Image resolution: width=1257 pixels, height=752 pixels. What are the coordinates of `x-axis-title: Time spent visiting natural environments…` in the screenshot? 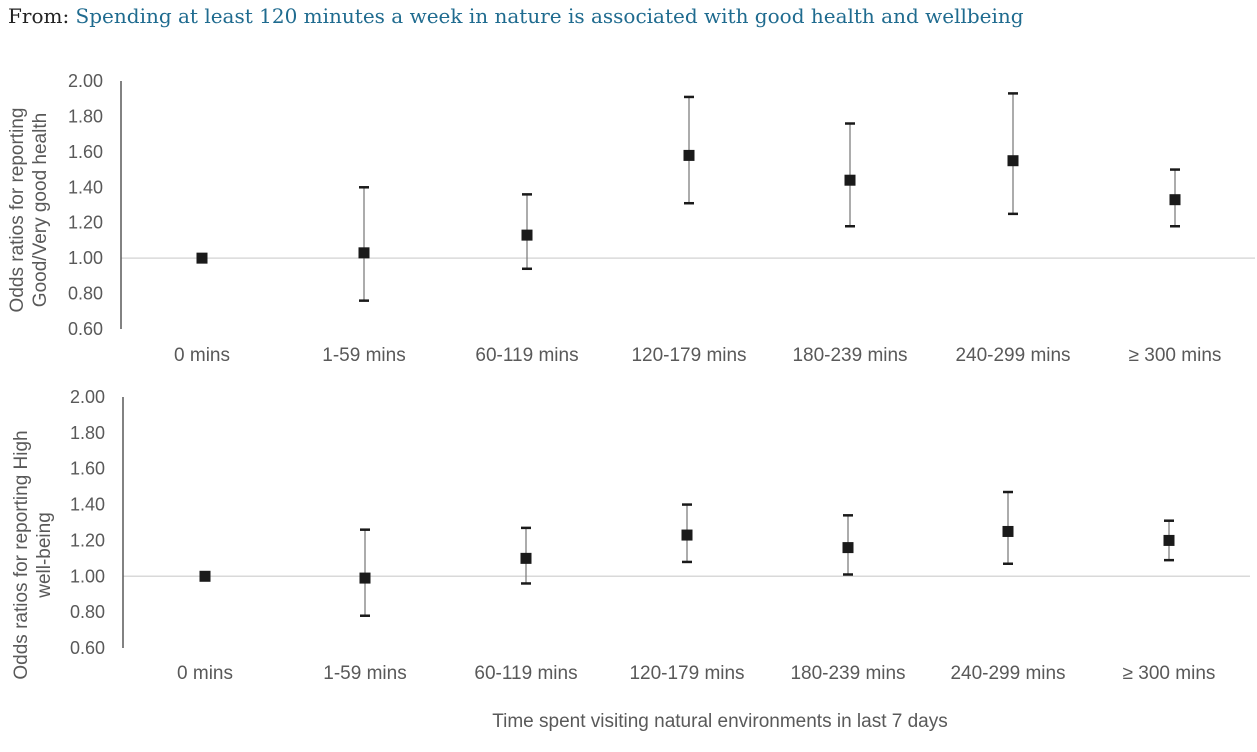 It's located at (720, 721).